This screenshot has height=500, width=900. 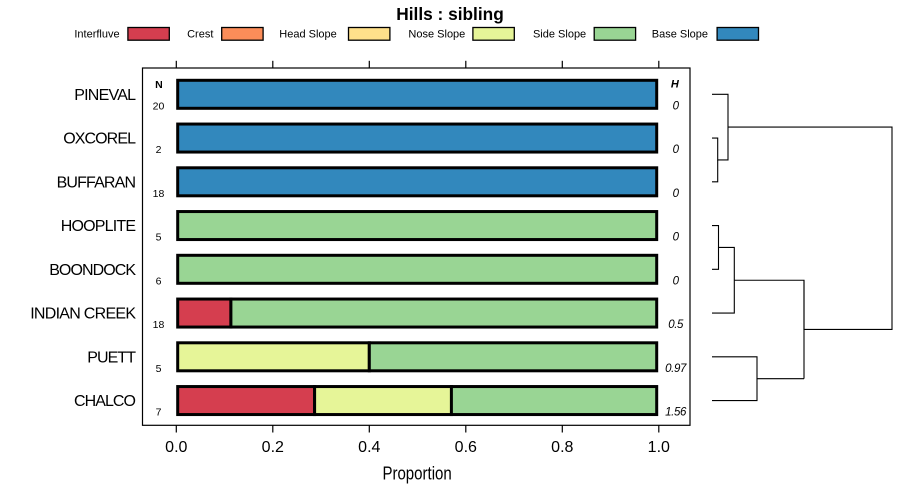 What do you see at coordinates (105, 401) in the screenshot?
I see `svg-text: CHALCO` at bounding box center [105, 401].